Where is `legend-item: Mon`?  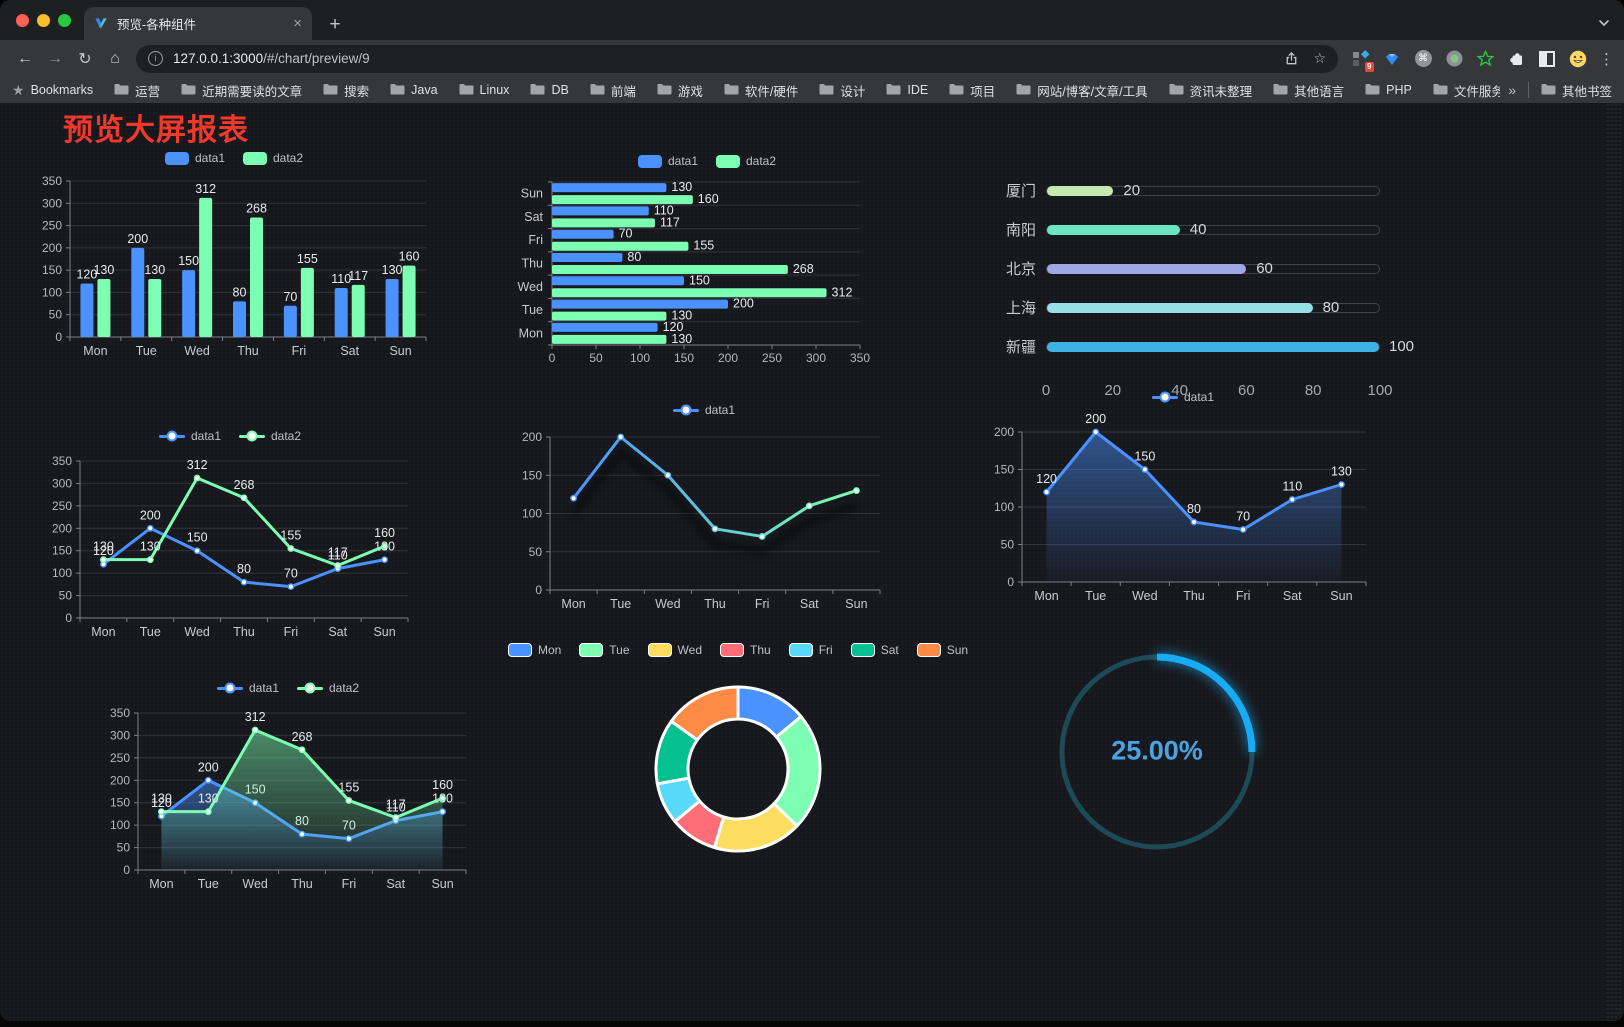
legend-item: Mon is located at coordinates (534, 650).